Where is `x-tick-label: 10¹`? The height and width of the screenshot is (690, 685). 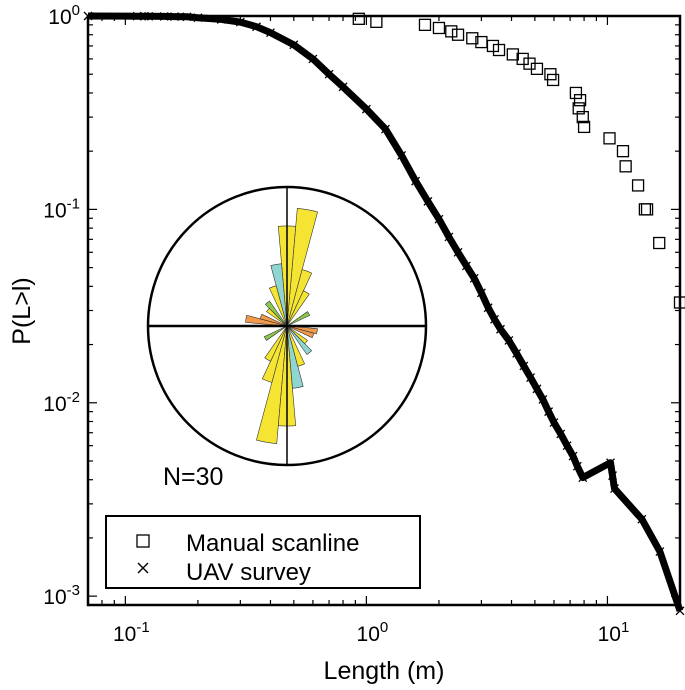 x-tick-label: 10¹ is located at coordinates (614, 632).